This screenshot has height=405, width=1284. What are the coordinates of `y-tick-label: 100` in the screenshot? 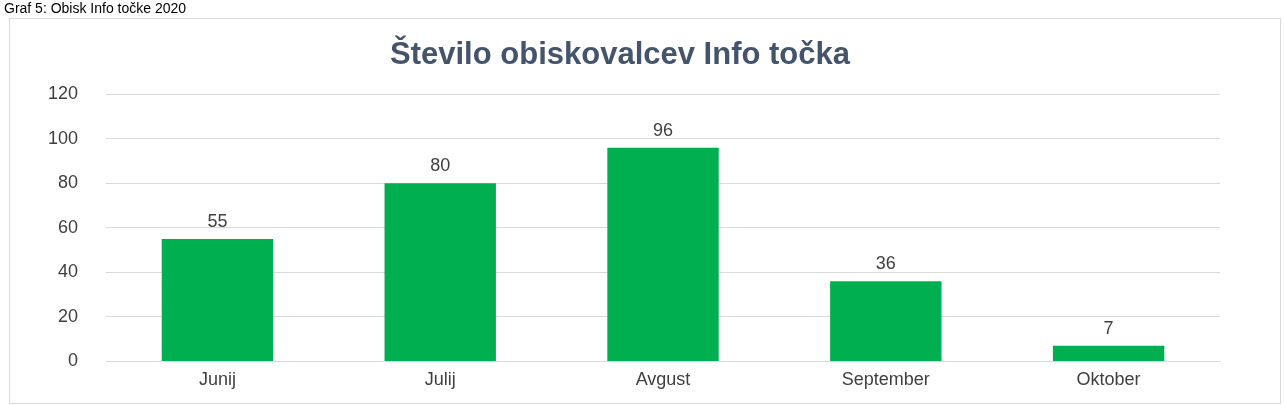 It's located at (63, 137).